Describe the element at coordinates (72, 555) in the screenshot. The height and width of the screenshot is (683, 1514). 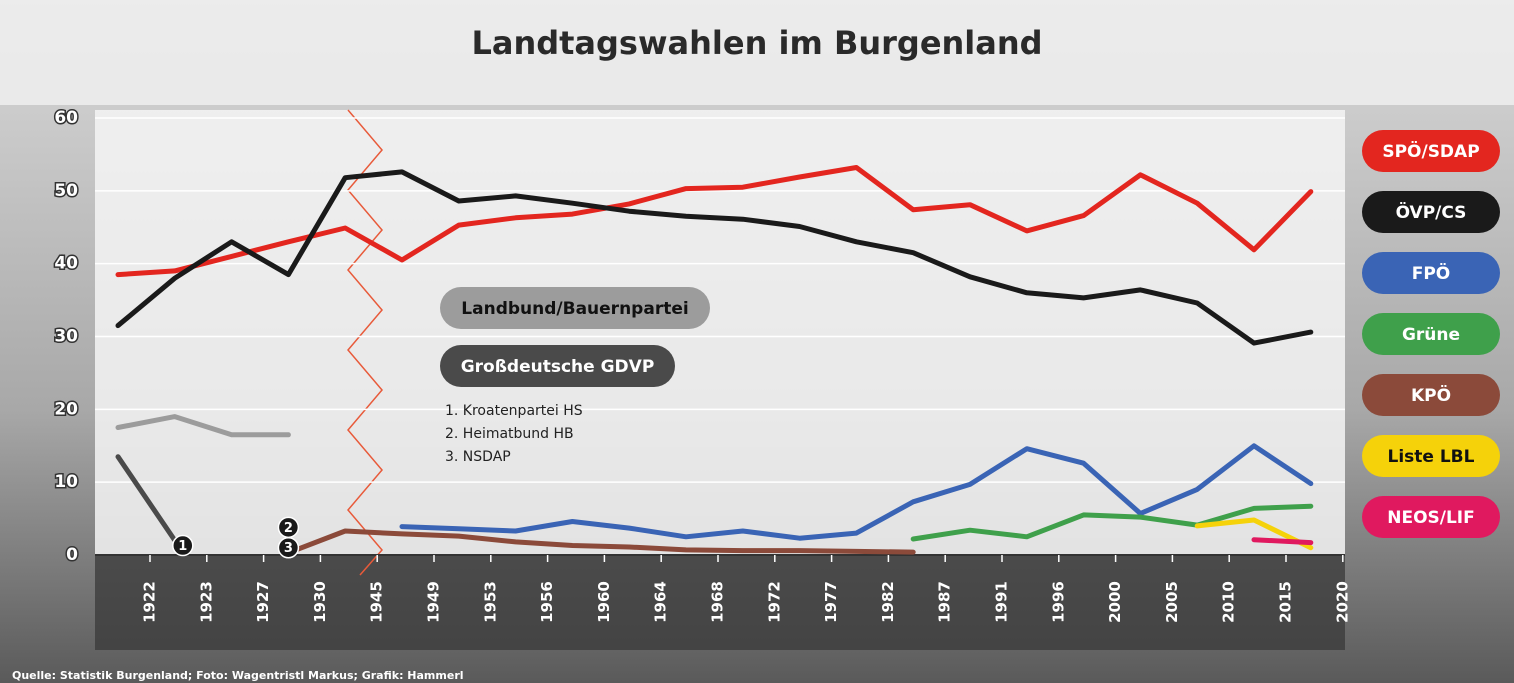
I see `y-tick-label: 0` at that location.